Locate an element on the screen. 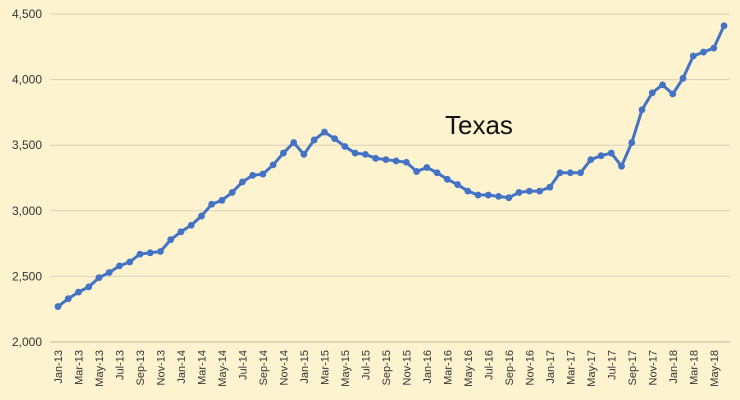  x-tick-label: Mar-14 is located at coordinates (202, 367).